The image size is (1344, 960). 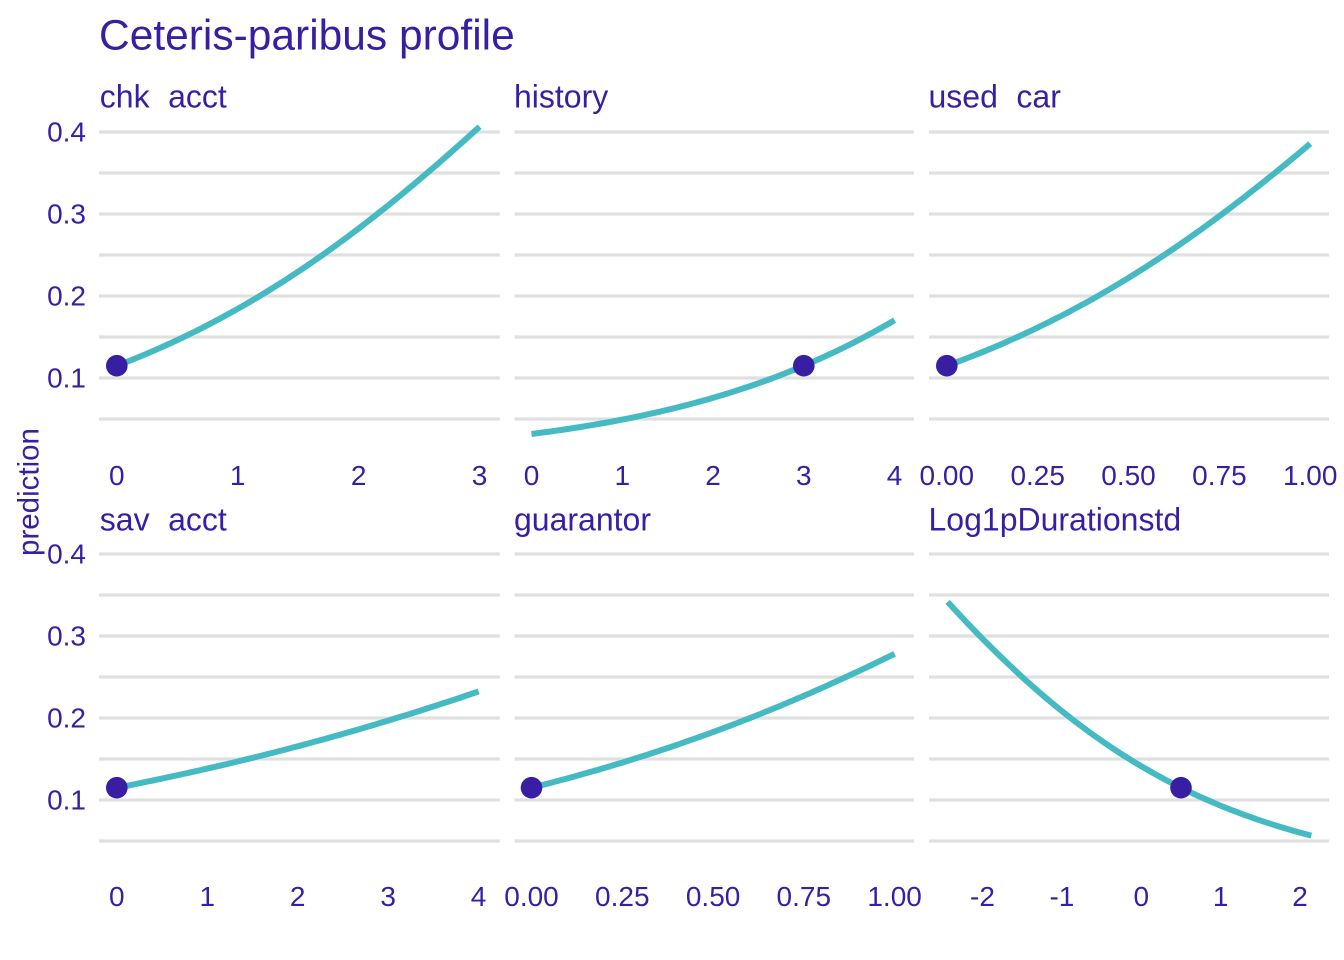 What do you see at coordinates (561, 97) in the screenshot?
I see `svg-text: history` at bounding box center [561, 97].